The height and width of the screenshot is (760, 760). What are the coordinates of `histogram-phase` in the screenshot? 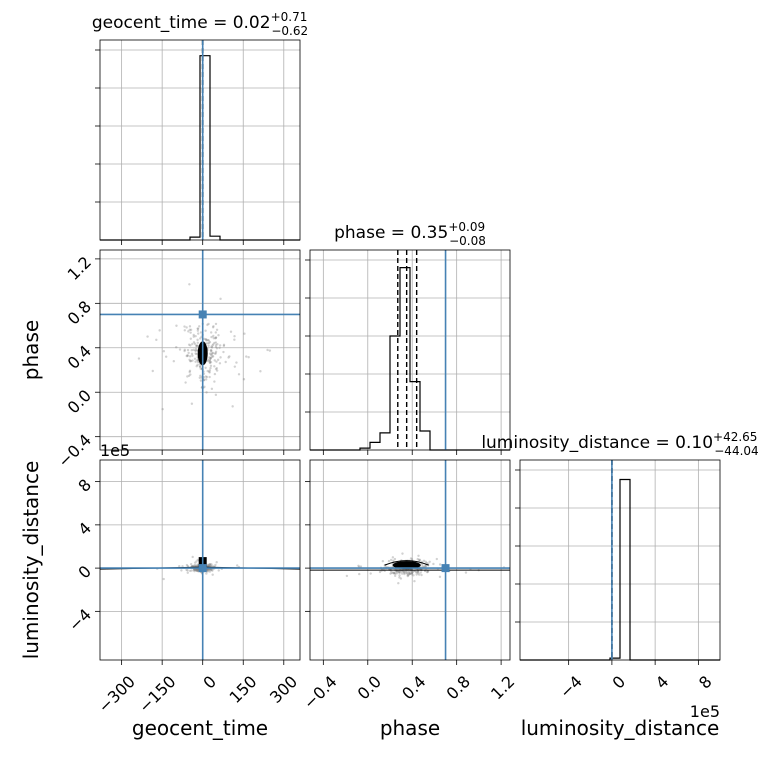 It's located at (410, 359).